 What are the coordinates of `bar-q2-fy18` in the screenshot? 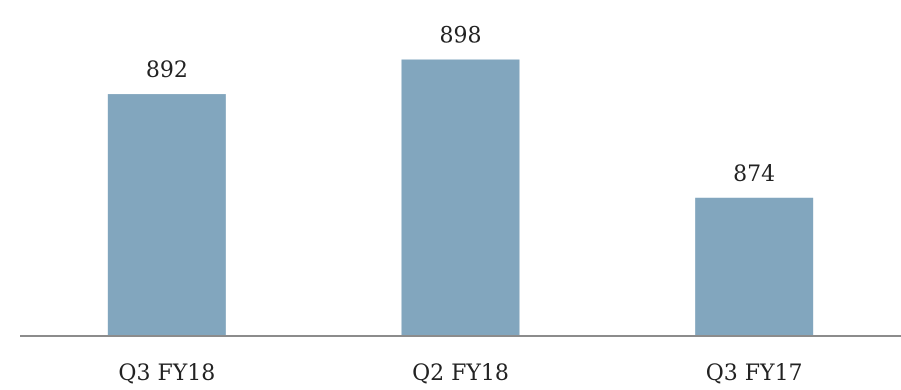 It's located at (460, 198).